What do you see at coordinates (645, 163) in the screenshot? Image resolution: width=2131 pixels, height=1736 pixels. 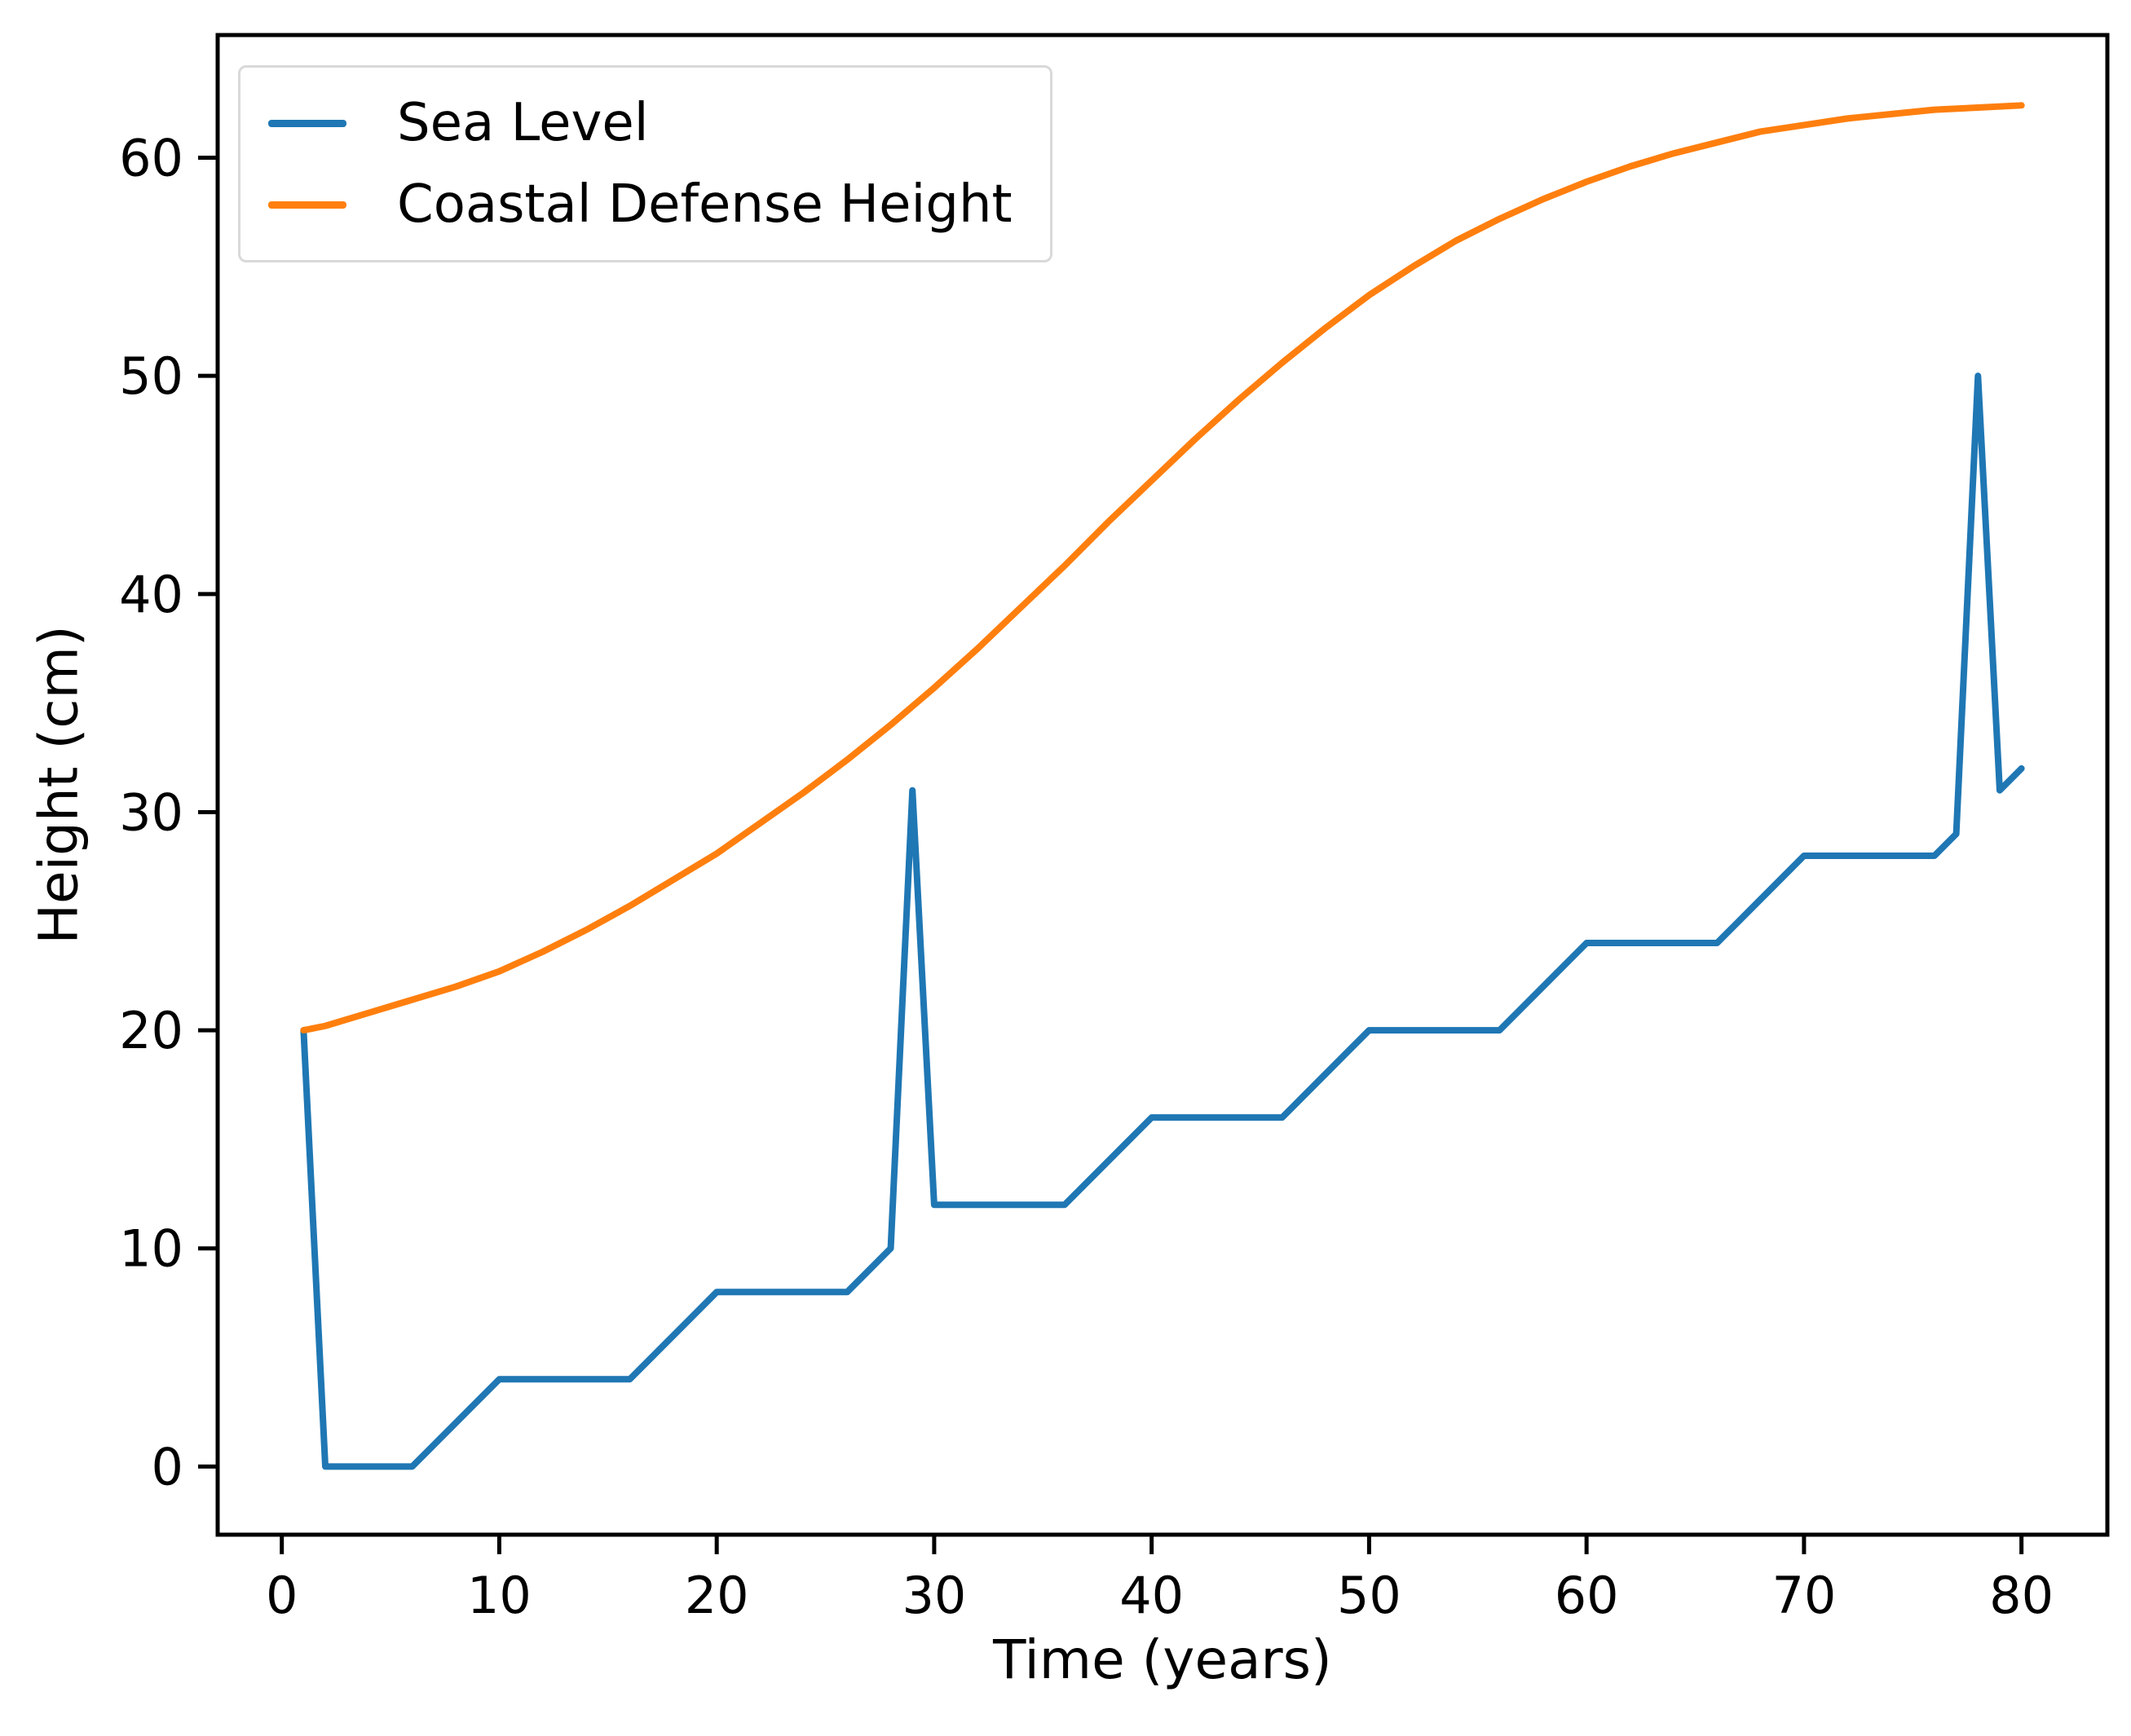 I see `legend: Sea Level Coastal Defense Height` at bounding box center [645, 163].